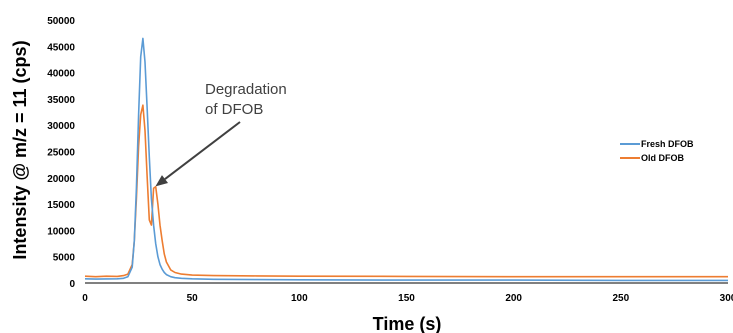  What do you see at coordinates (61, 21) in the screenshot?
I see `y-tick-label: 50000` at bounding box center [61, 21].